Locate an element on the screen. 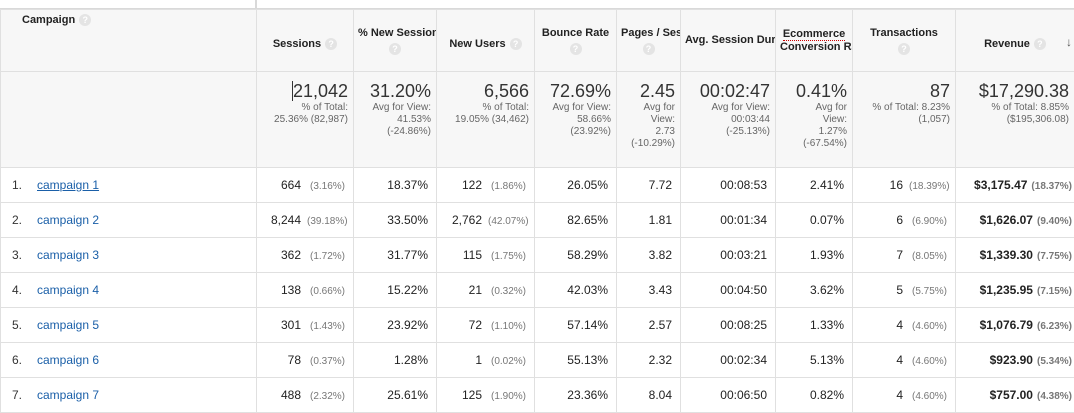 The height and width of the screenshot is (413, 1074). new-sessions-value: 31.77% is located at coordinates (407, 255).